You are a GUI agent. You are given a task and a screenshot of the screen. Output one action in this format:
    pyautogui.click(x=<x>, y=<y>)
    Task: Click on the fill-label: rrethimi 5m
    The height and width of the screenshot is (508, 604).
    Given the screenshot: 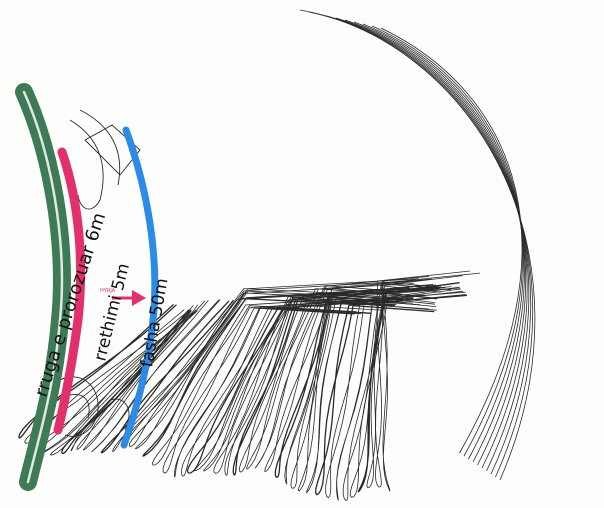 What is the action you would take?
    pyautogui.click(x=112, y=312)
    